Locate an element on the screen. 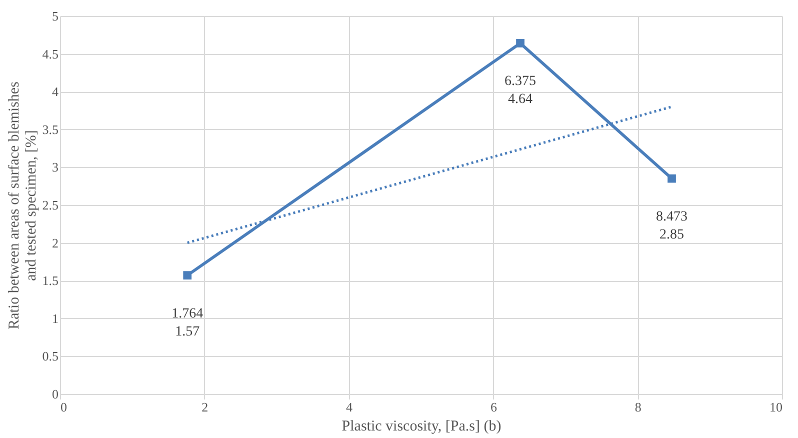 This screenshot has width=798, height=438. x-tick-label: 2 is located at coordinates (205, 407).